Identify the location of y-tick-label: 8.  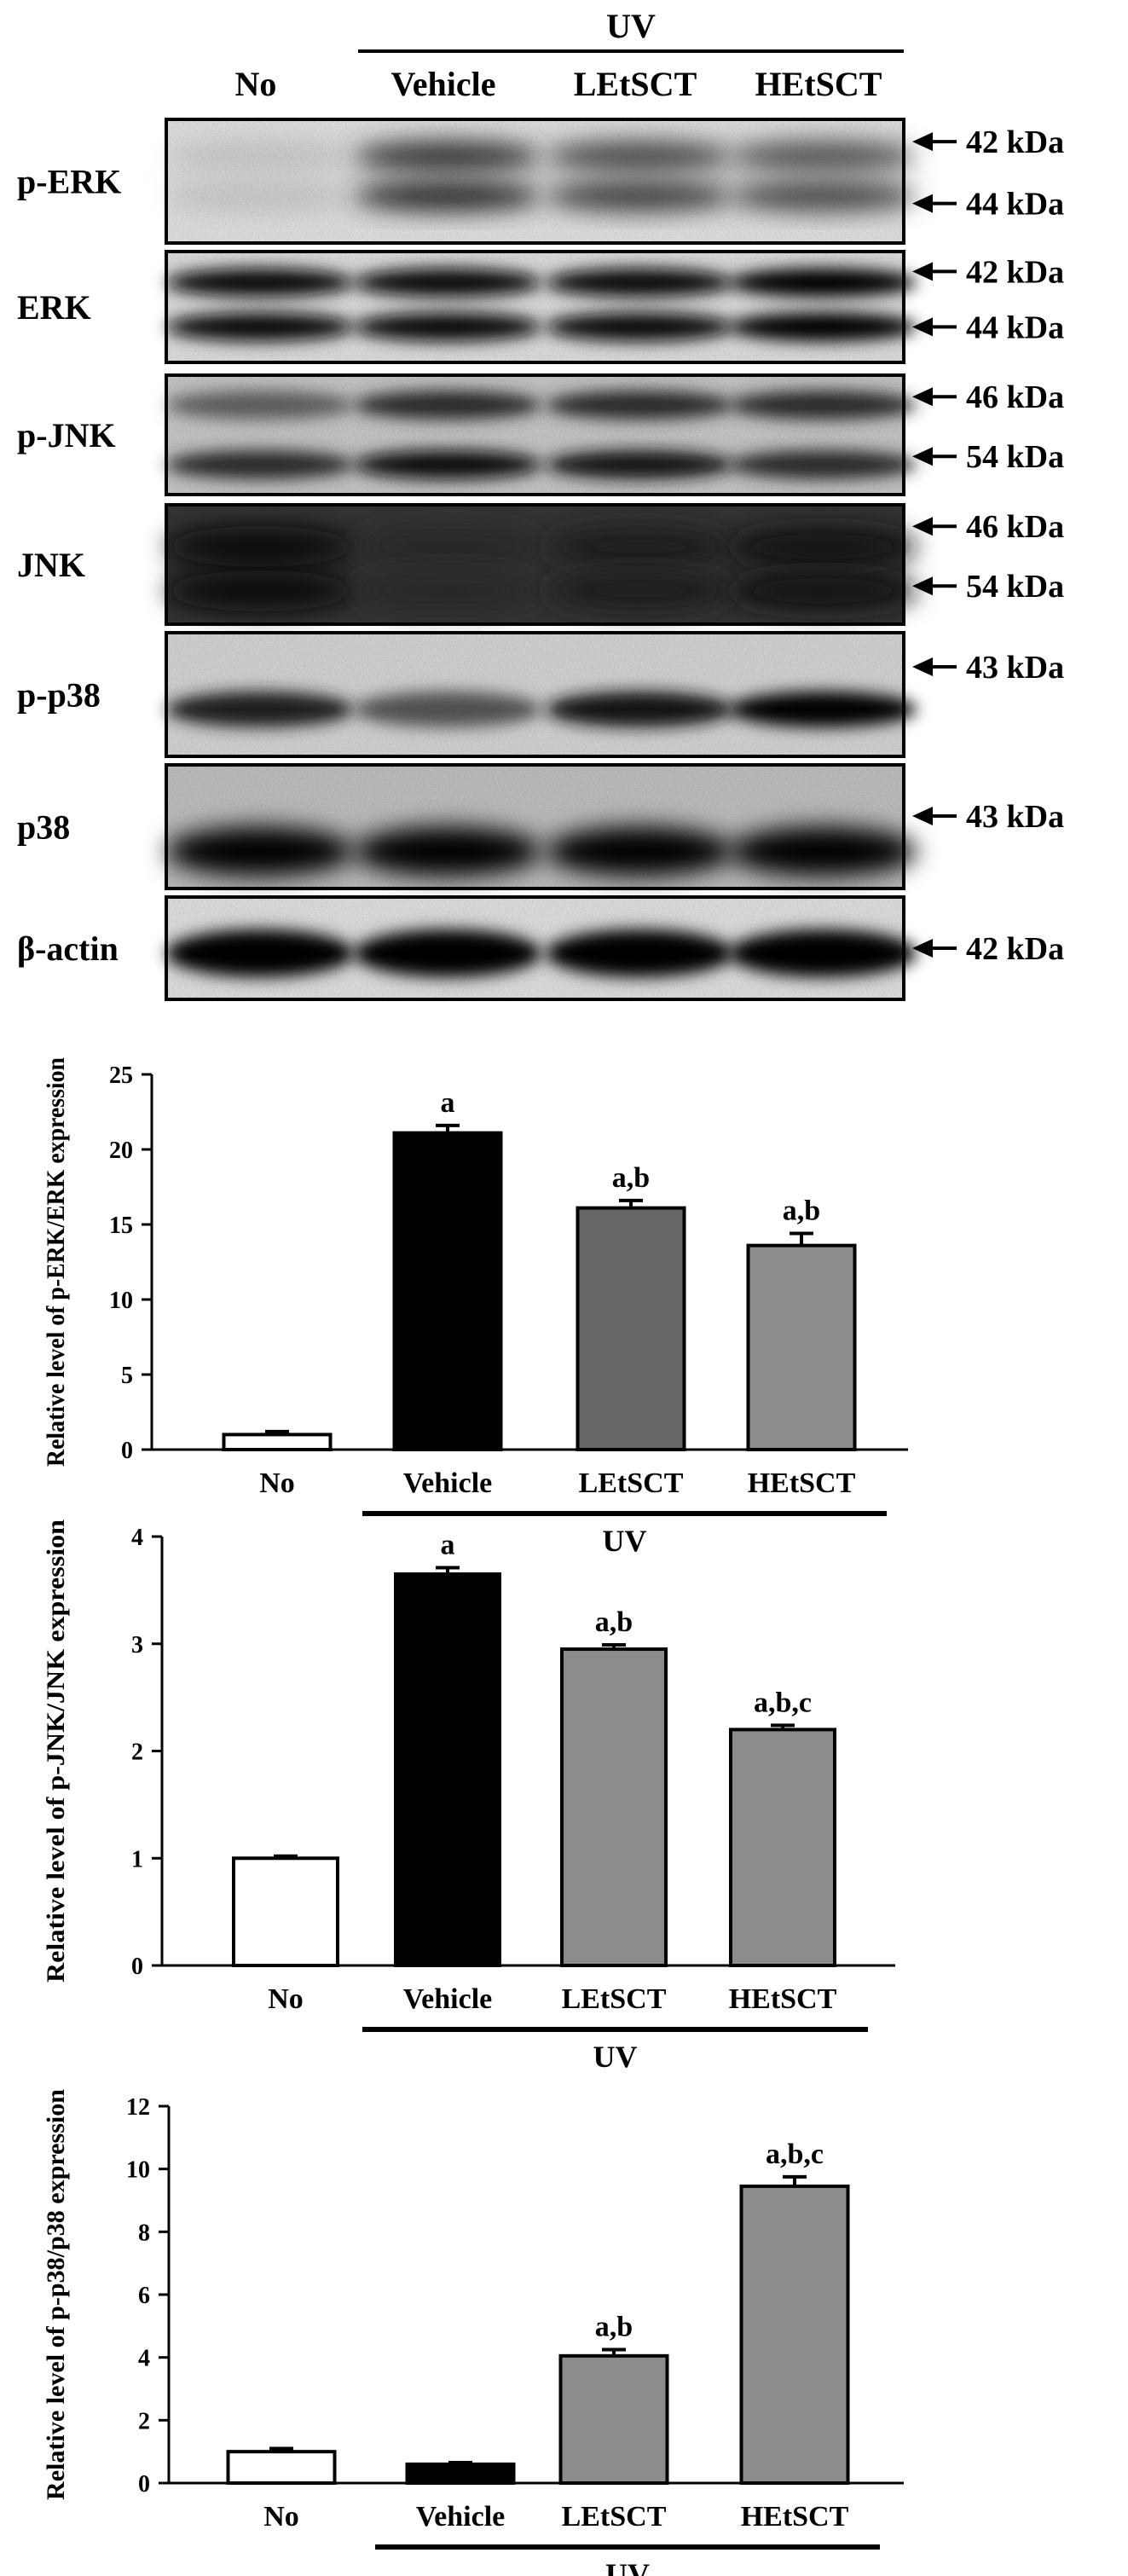
(144, 2233).